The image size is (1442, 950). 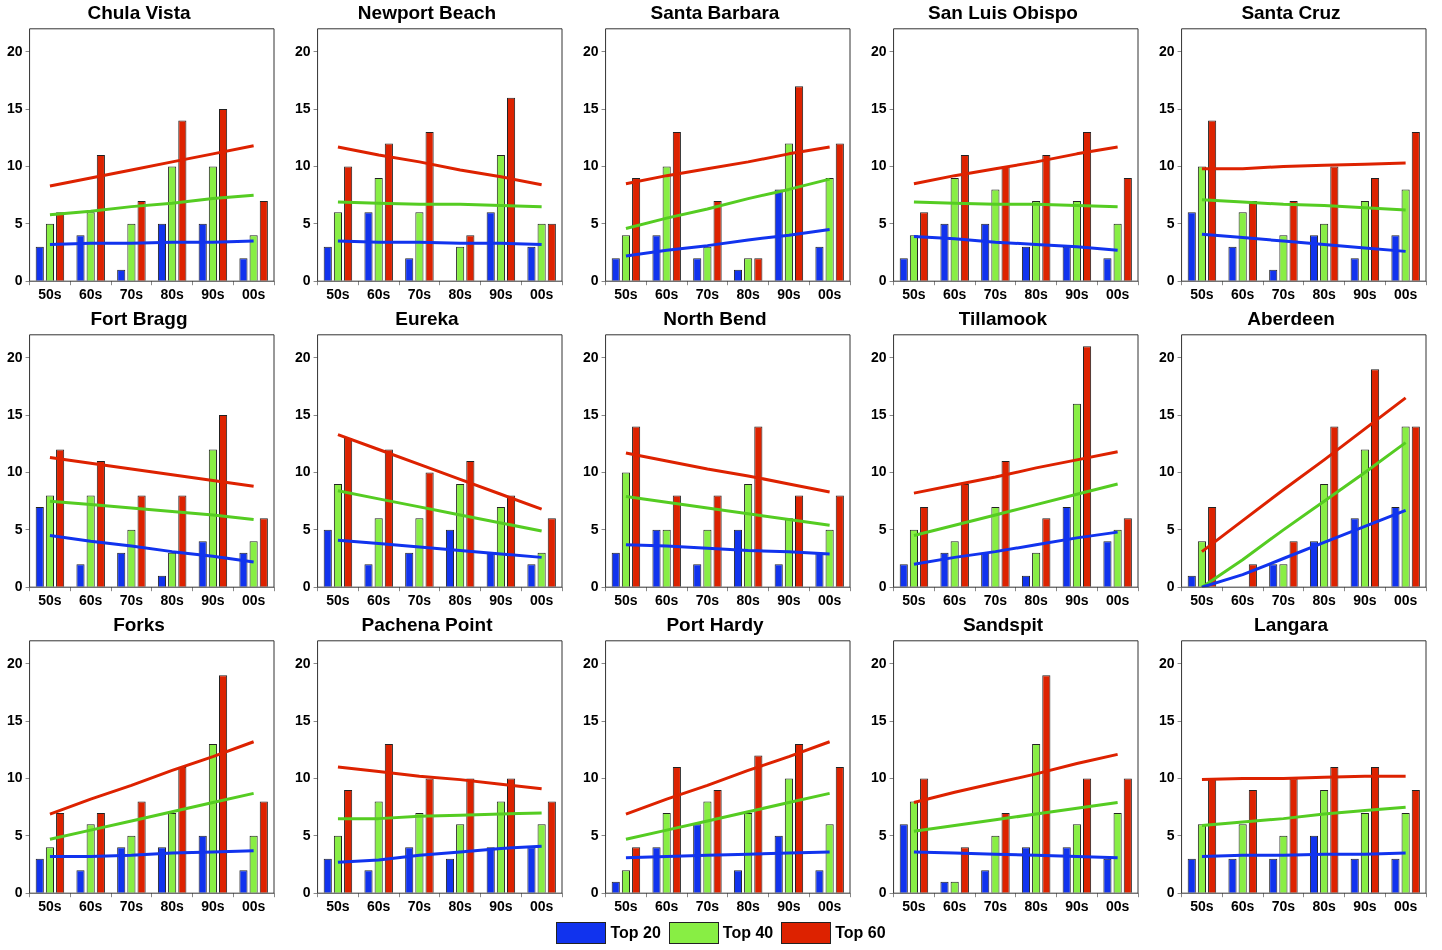 What do you see at coordinates (715, 12) in the screenshot?
I see `chart-title: Santa Barbara` at bounding box center [715, 12].